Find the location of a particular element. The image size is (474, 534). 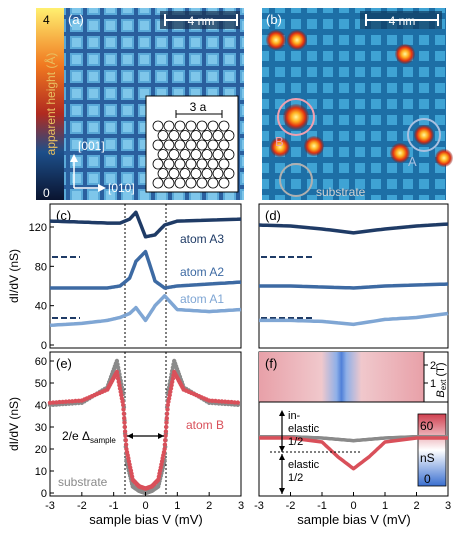

substrate-curve-label: substrate is located at coordinates (83, 482).